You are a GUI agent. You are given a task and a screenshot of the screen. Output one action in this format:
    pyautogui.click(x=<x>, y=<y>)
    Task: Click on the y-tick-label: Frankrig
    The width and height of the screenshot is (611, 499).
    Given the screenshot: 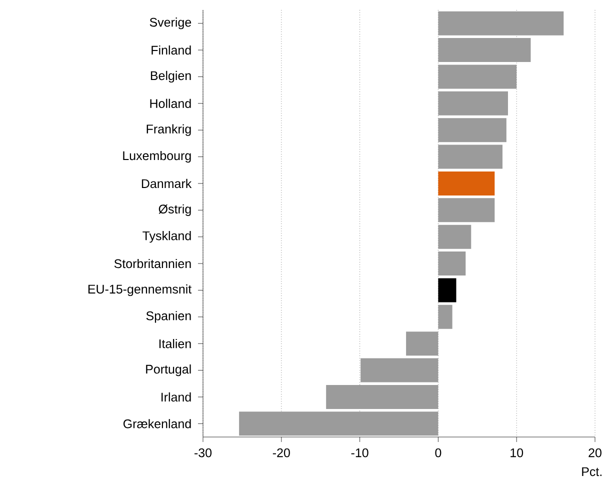 What is the action you would take?
    pyautogui.click(x=168, y=130)
    